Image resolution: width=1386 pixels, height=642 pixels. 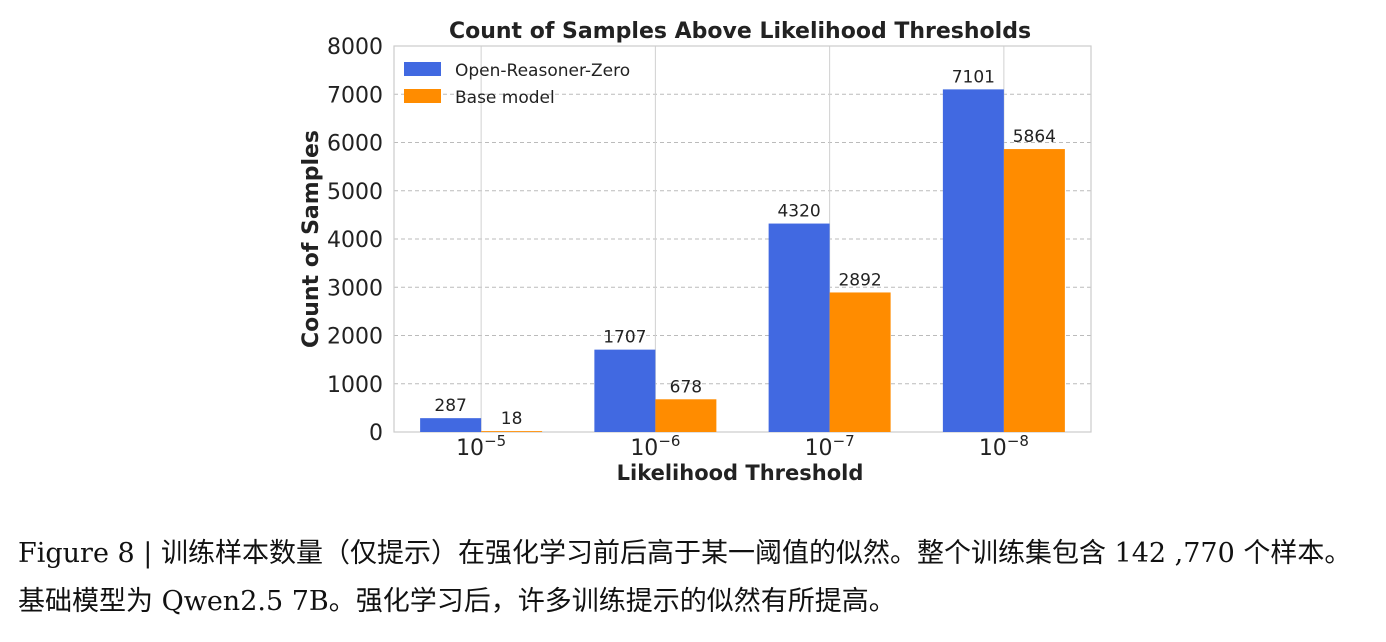 I want to click on y-tick-label: 1000, so click(x=355, y=385).